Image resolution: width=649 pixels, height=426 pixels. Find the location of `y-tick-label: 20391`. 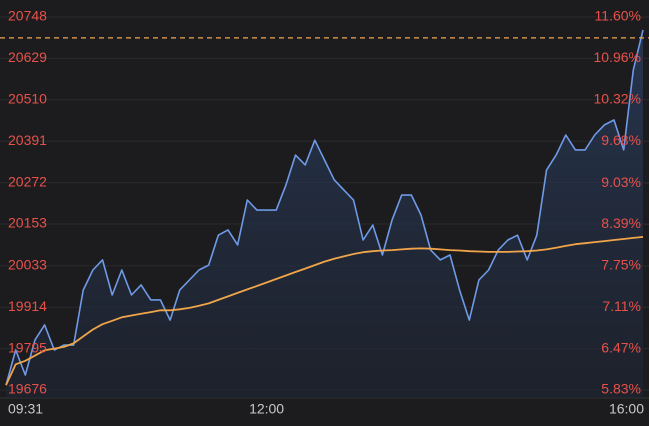

y-tick-label: 20391 is located at coordinates (27, 140).